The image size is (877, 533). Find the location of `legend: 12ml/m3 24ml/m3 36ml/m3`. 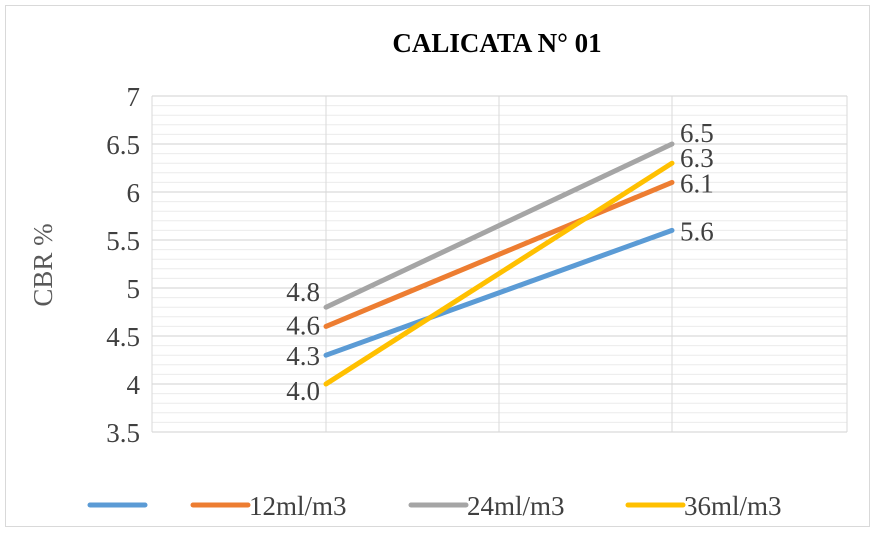

legend: 12ml/m3 24ml/m3 36ml/m3 is located at coordinates (434, 506).